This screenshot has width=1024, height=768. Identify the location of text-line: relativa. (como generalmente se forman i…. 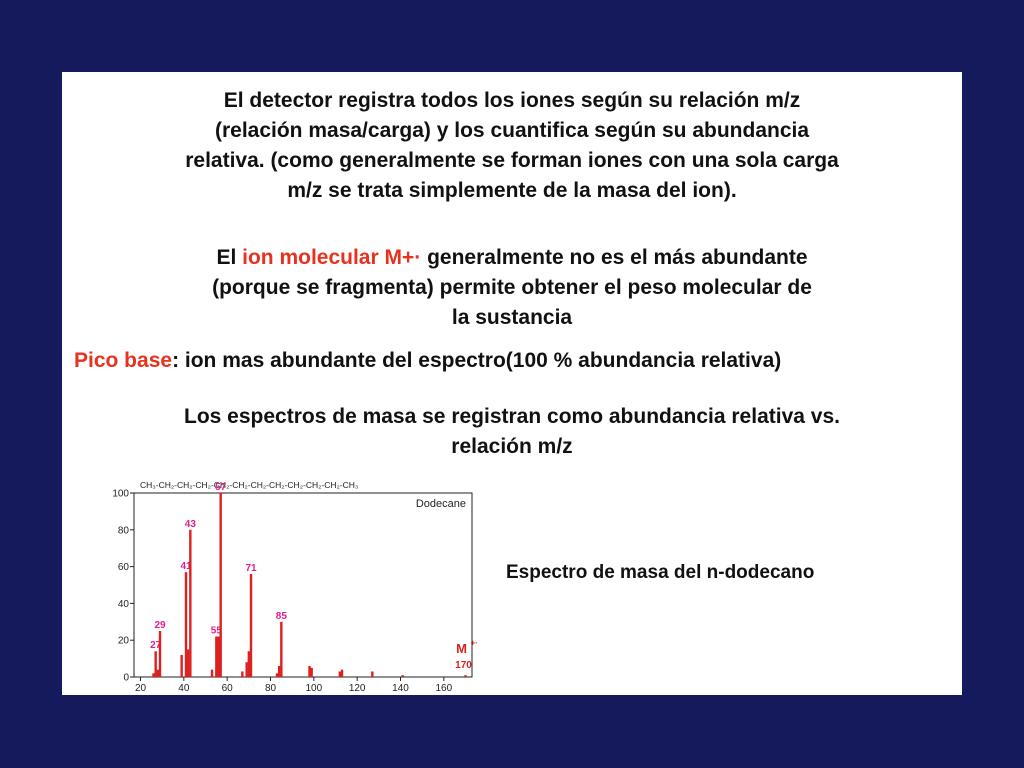
(512, 160).